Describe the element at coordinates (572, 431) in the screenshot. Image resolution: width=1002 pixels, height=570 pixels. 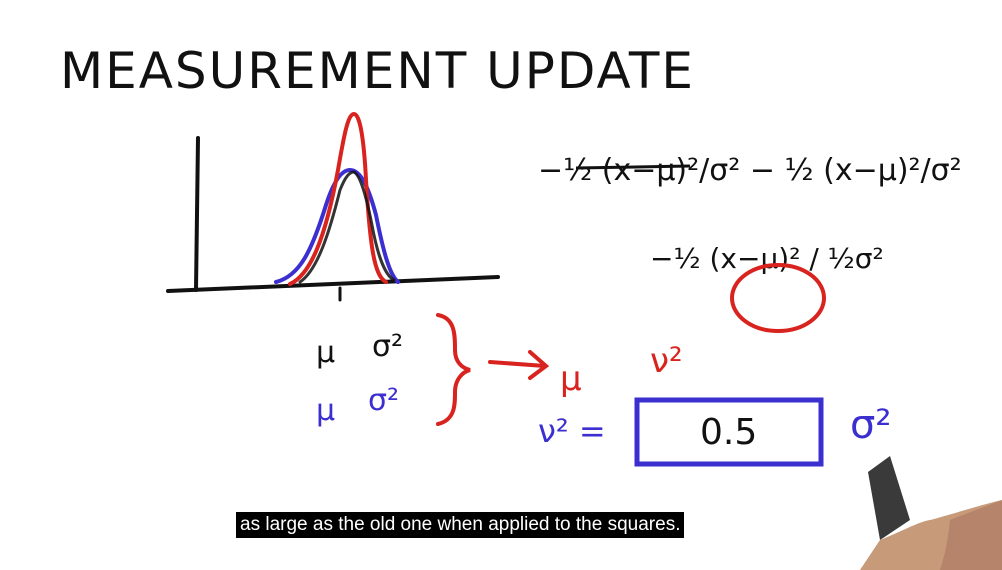
I see `variance-lhs: ν² =` at that location.